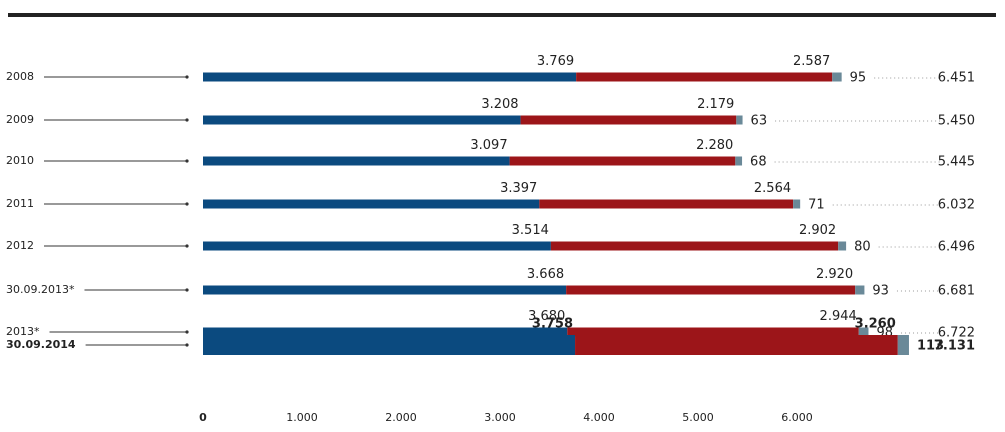 The width and height of the screenshot is (1005, 432). What do you see at coordinates (956, 291) in the screenshot?
I see `total-label: 6.681` at bounding box center [956, 291].